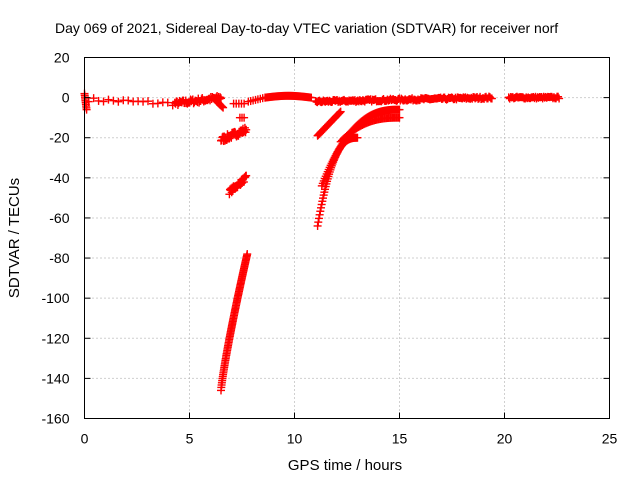  What do you see at coordinates (59, 178) in the screenshot?
I see `y-tick-label: -40` at bounding box center [59, 178].